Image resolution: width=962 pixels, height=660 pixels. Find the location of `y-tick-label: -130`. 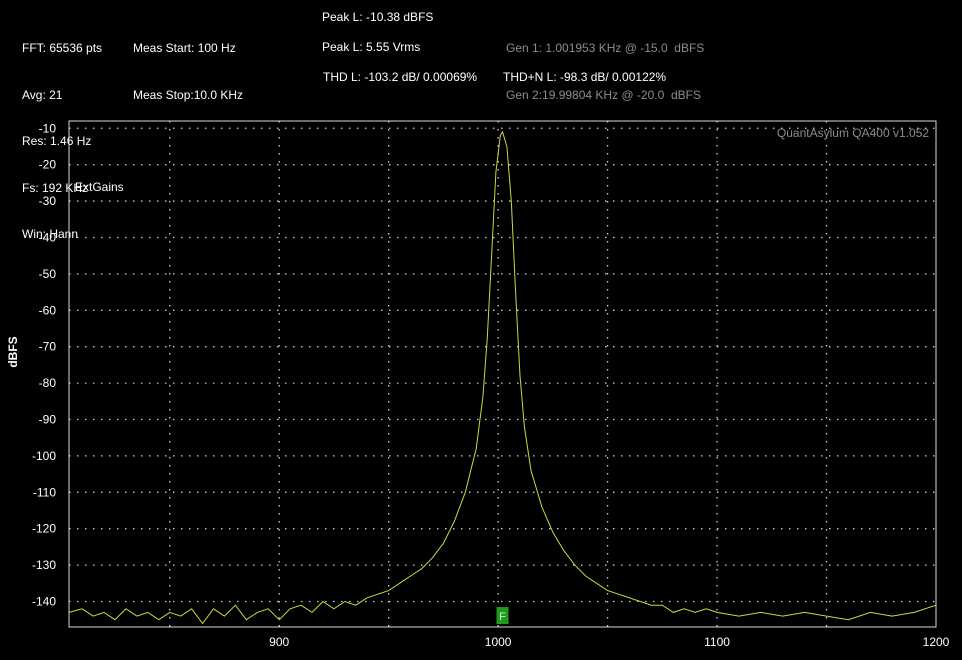

y-tick-label: -130 is located at coordinates (44, 565).